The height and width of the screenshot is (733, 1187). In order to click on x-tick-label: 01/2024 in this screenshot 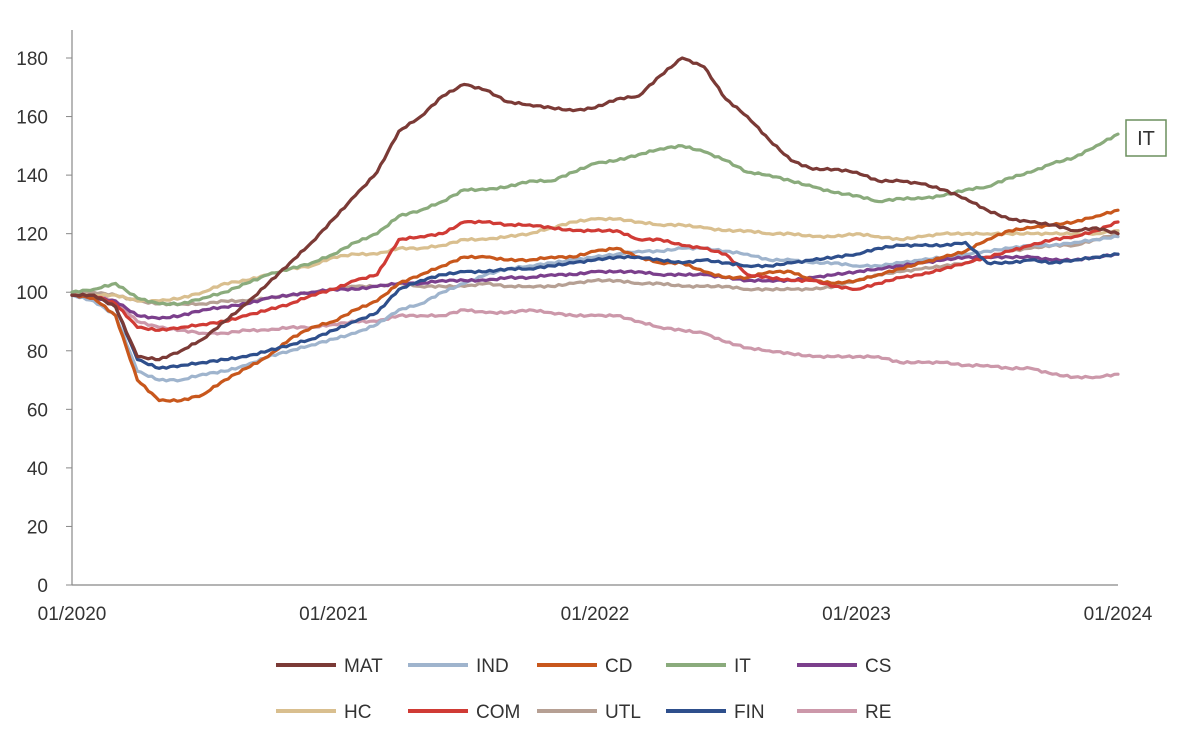, I will do `click(1118, 614)`.